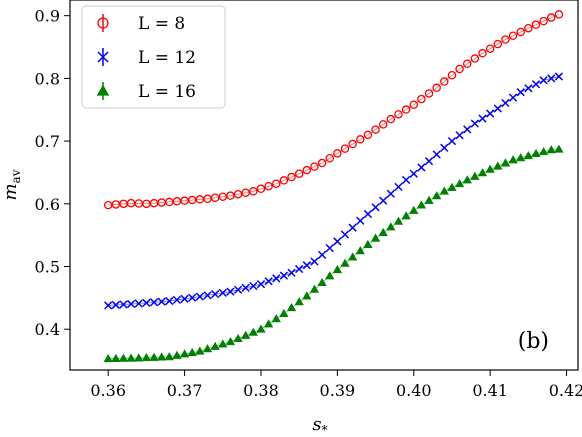 The image size is (582, 437). What do you see at coordinates (338, 390) in the screenshot?
I see `x-tick-label: 0.39` at bounding box center [338, 390].